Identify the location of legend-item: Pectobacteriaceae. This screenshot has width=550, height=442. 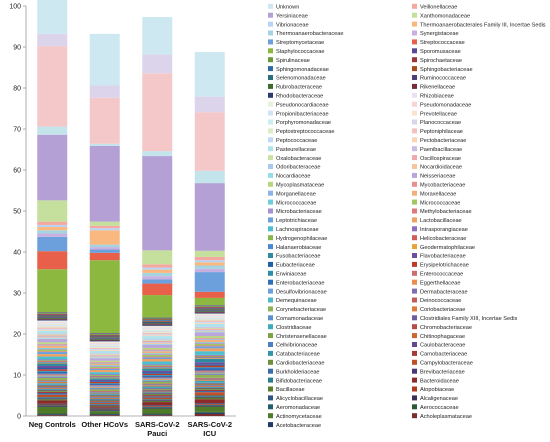
(439, 140).